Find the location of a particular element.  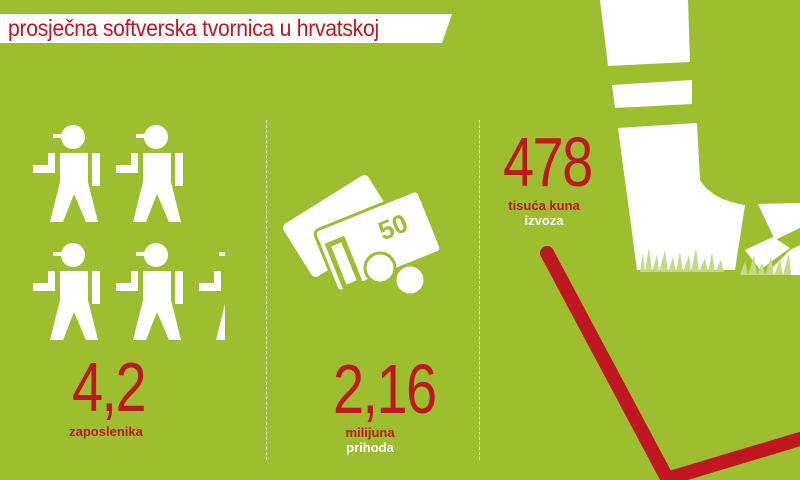

stat-revenue-sublabel: prihoda is located at coordinates (370, 447).